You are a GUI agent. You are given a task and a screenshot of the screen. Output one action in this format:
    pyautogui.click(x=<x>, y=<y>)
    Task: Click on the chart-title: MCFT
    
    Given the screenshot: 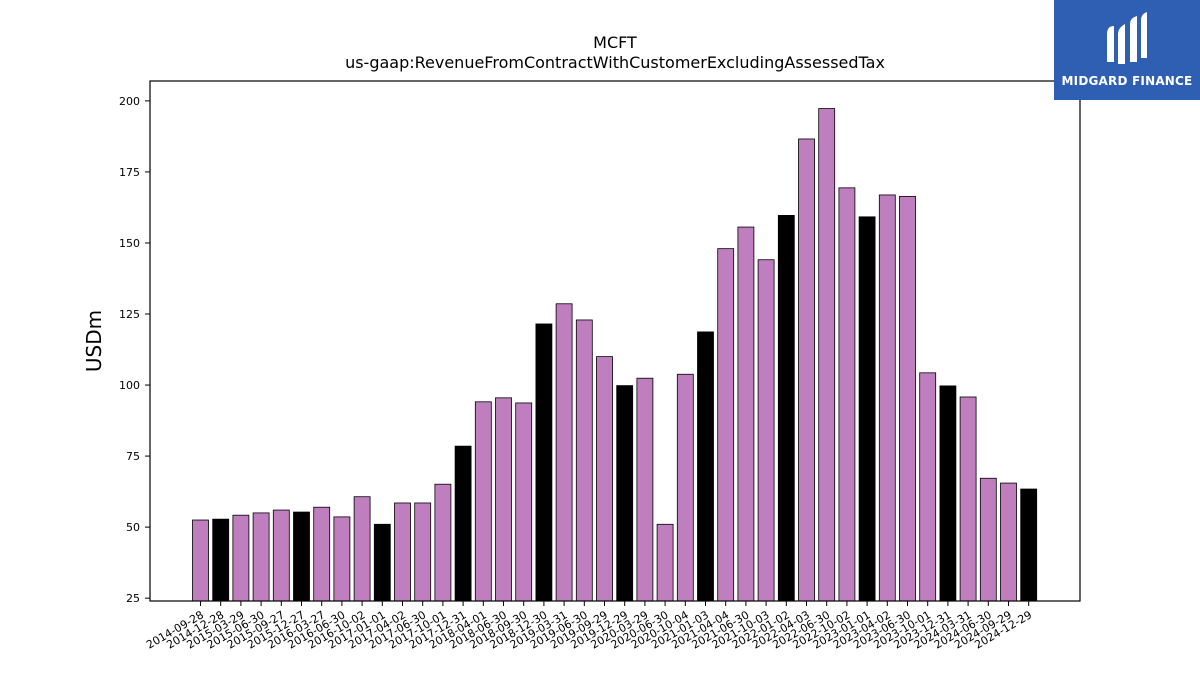 What is the action you would take?
    pyautogui.click(x=615, y=42)
    